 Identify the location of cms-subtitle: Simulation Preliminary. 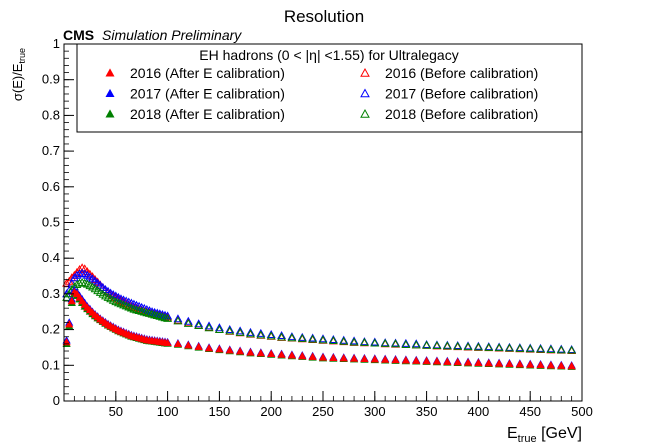
(172, 35).